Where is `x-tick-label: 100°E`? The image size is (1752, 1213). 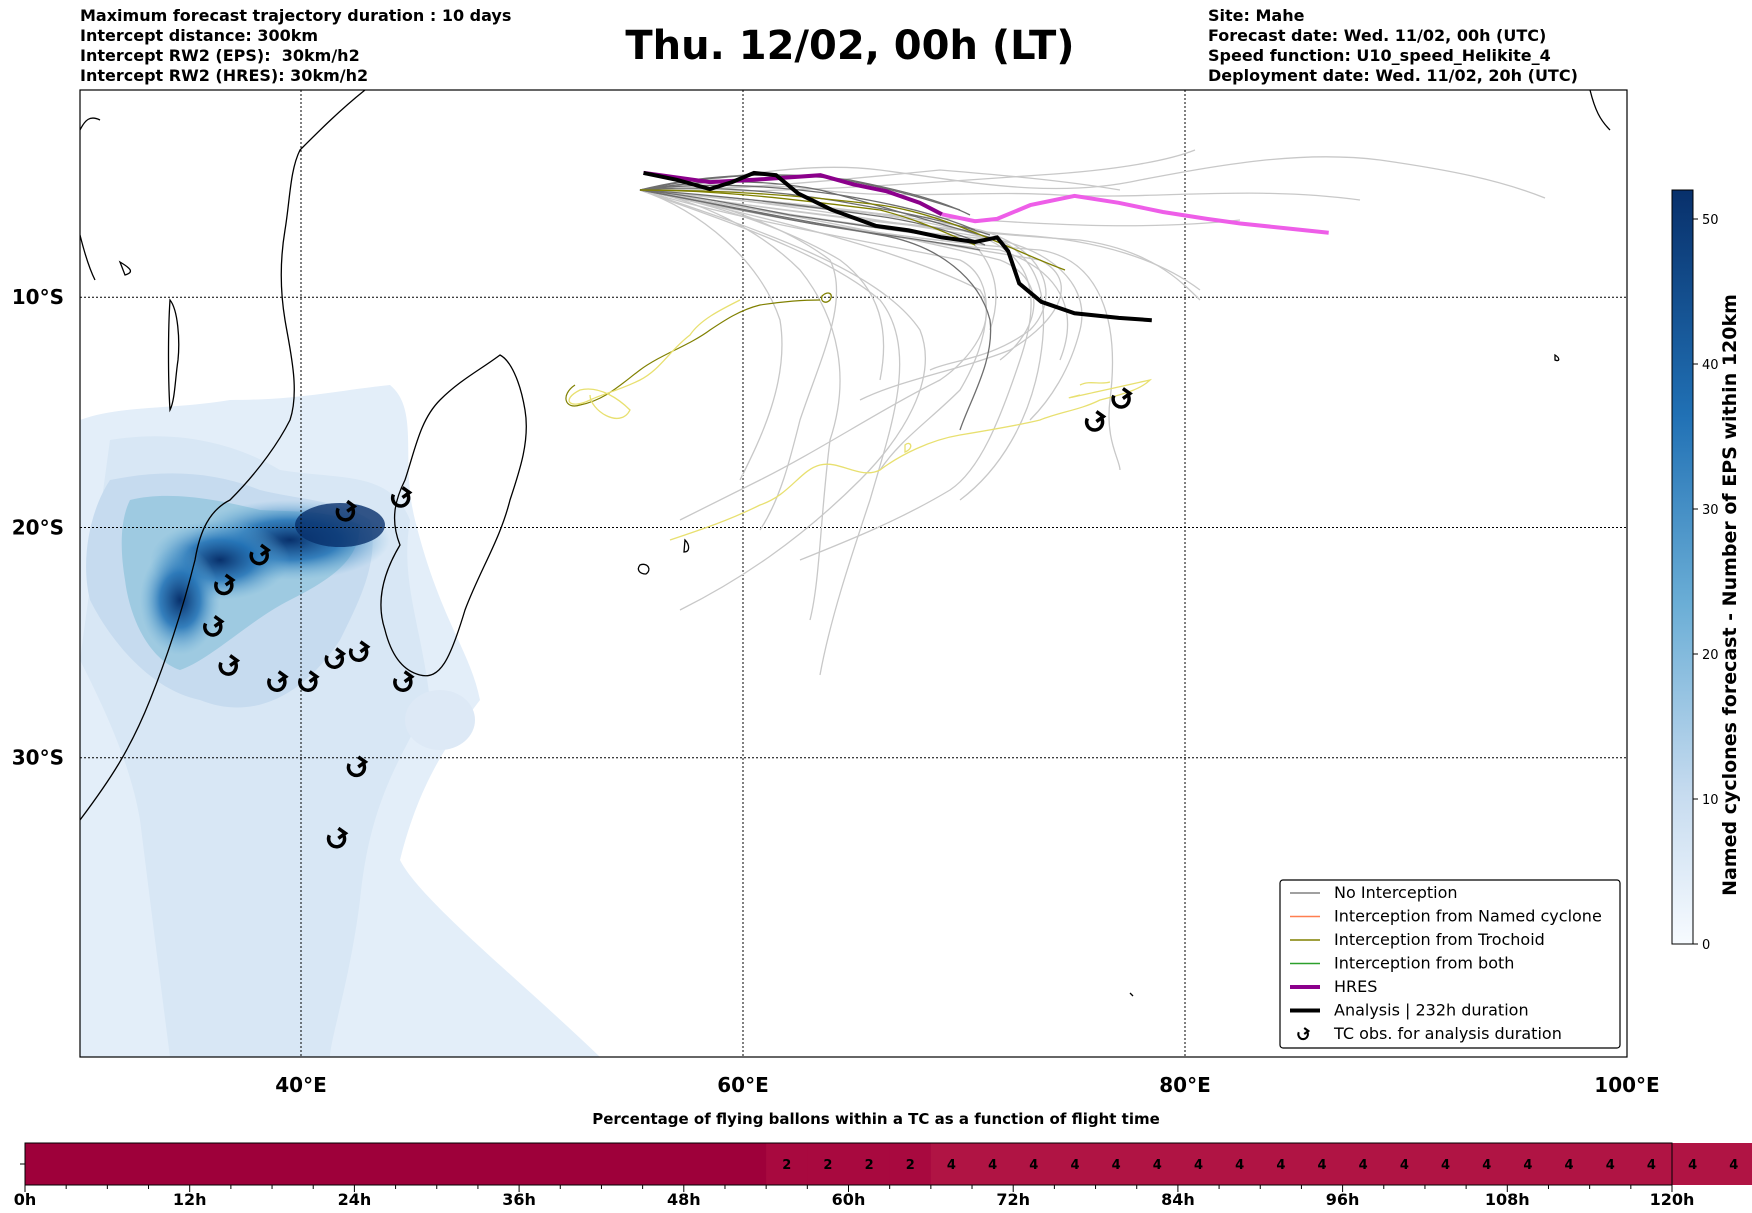
x-tick-label: 100°E is located at coordinates (1626, 1085).